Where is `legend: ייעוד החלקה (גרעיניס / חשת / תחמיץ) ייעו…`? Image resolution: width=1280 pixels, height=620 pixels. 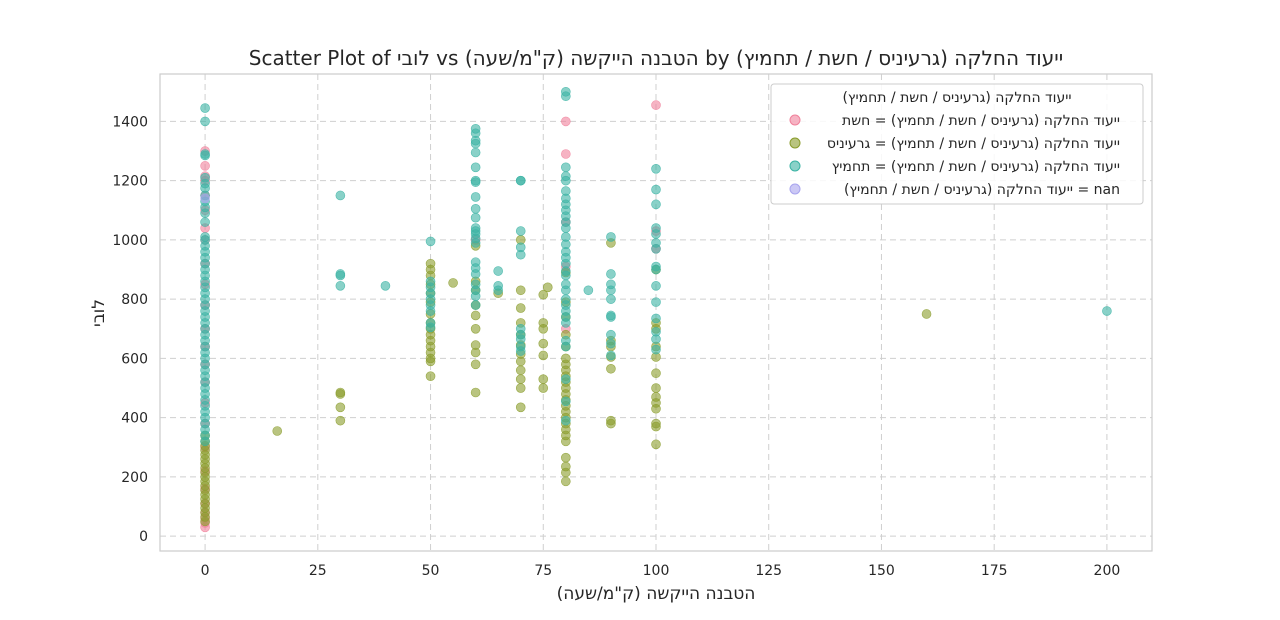 legend: ייעוד החלקה (גרעיניס / חשת / תחמיץ) ייעו… is located at coordinates (957, 144).